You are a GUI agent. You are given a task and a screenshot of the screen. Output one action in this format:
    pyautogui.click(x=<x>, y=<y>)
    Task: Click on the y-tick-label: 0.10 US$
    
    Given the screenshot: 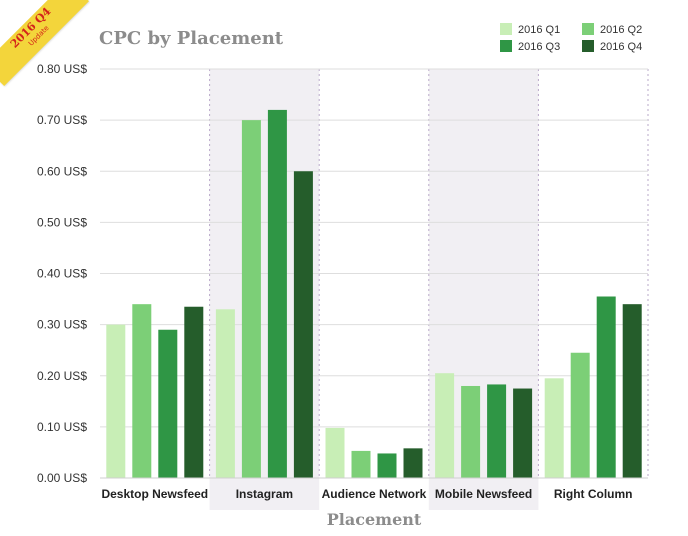 What is the action you would take?
    pyautogui.click(x=62, y=427)
    